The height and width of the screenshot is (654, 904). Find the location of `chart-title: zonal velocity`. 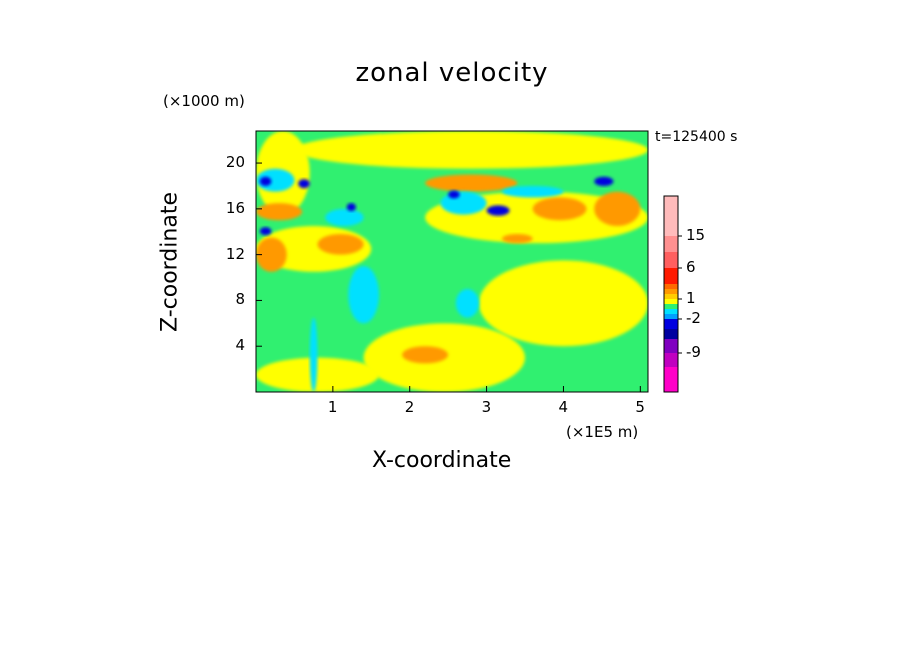

chart-title: zonal velocity is located at coordinates (452, 73).